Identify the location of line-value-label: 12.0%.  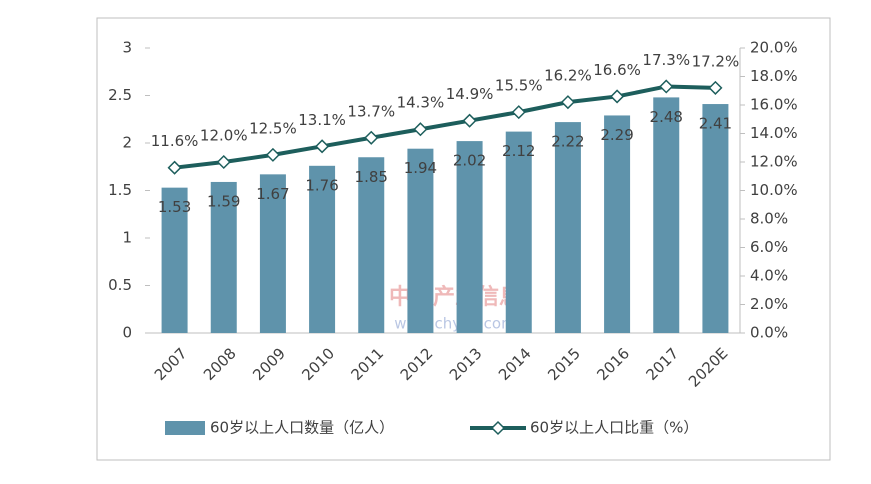
(224, 136).